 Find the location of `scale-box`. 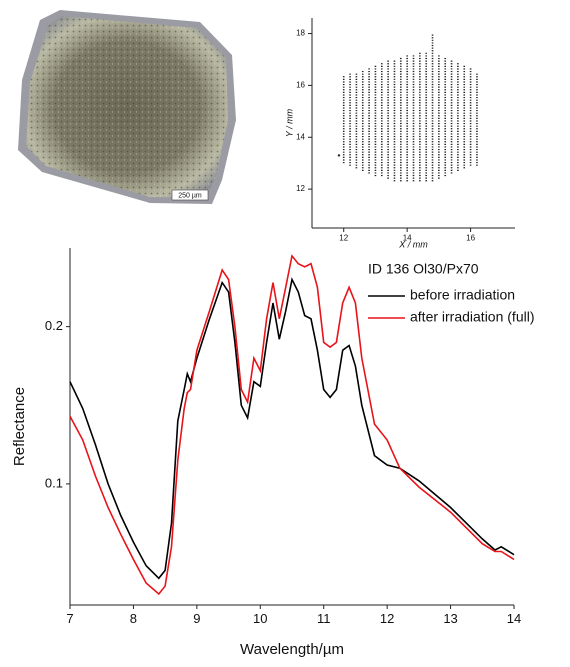

scale-box is located at coordinates (190, 195).